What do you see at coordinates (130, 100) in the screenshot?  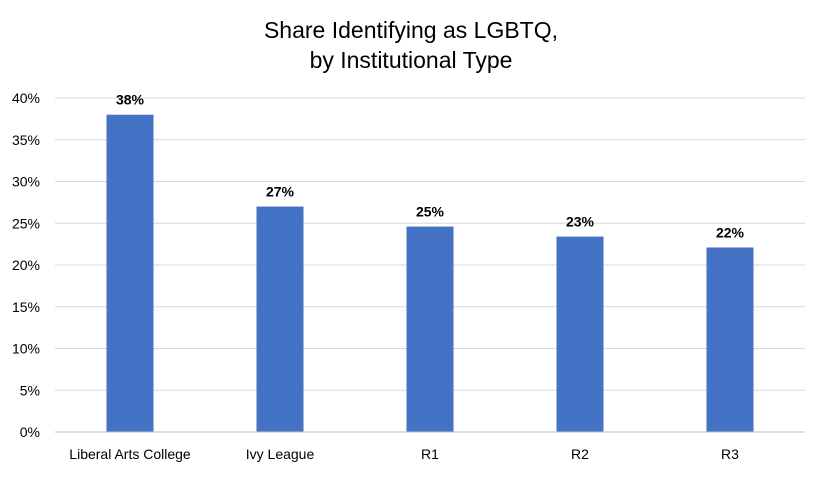 I see `data-label: 38%` at bounding box center [130, 100].